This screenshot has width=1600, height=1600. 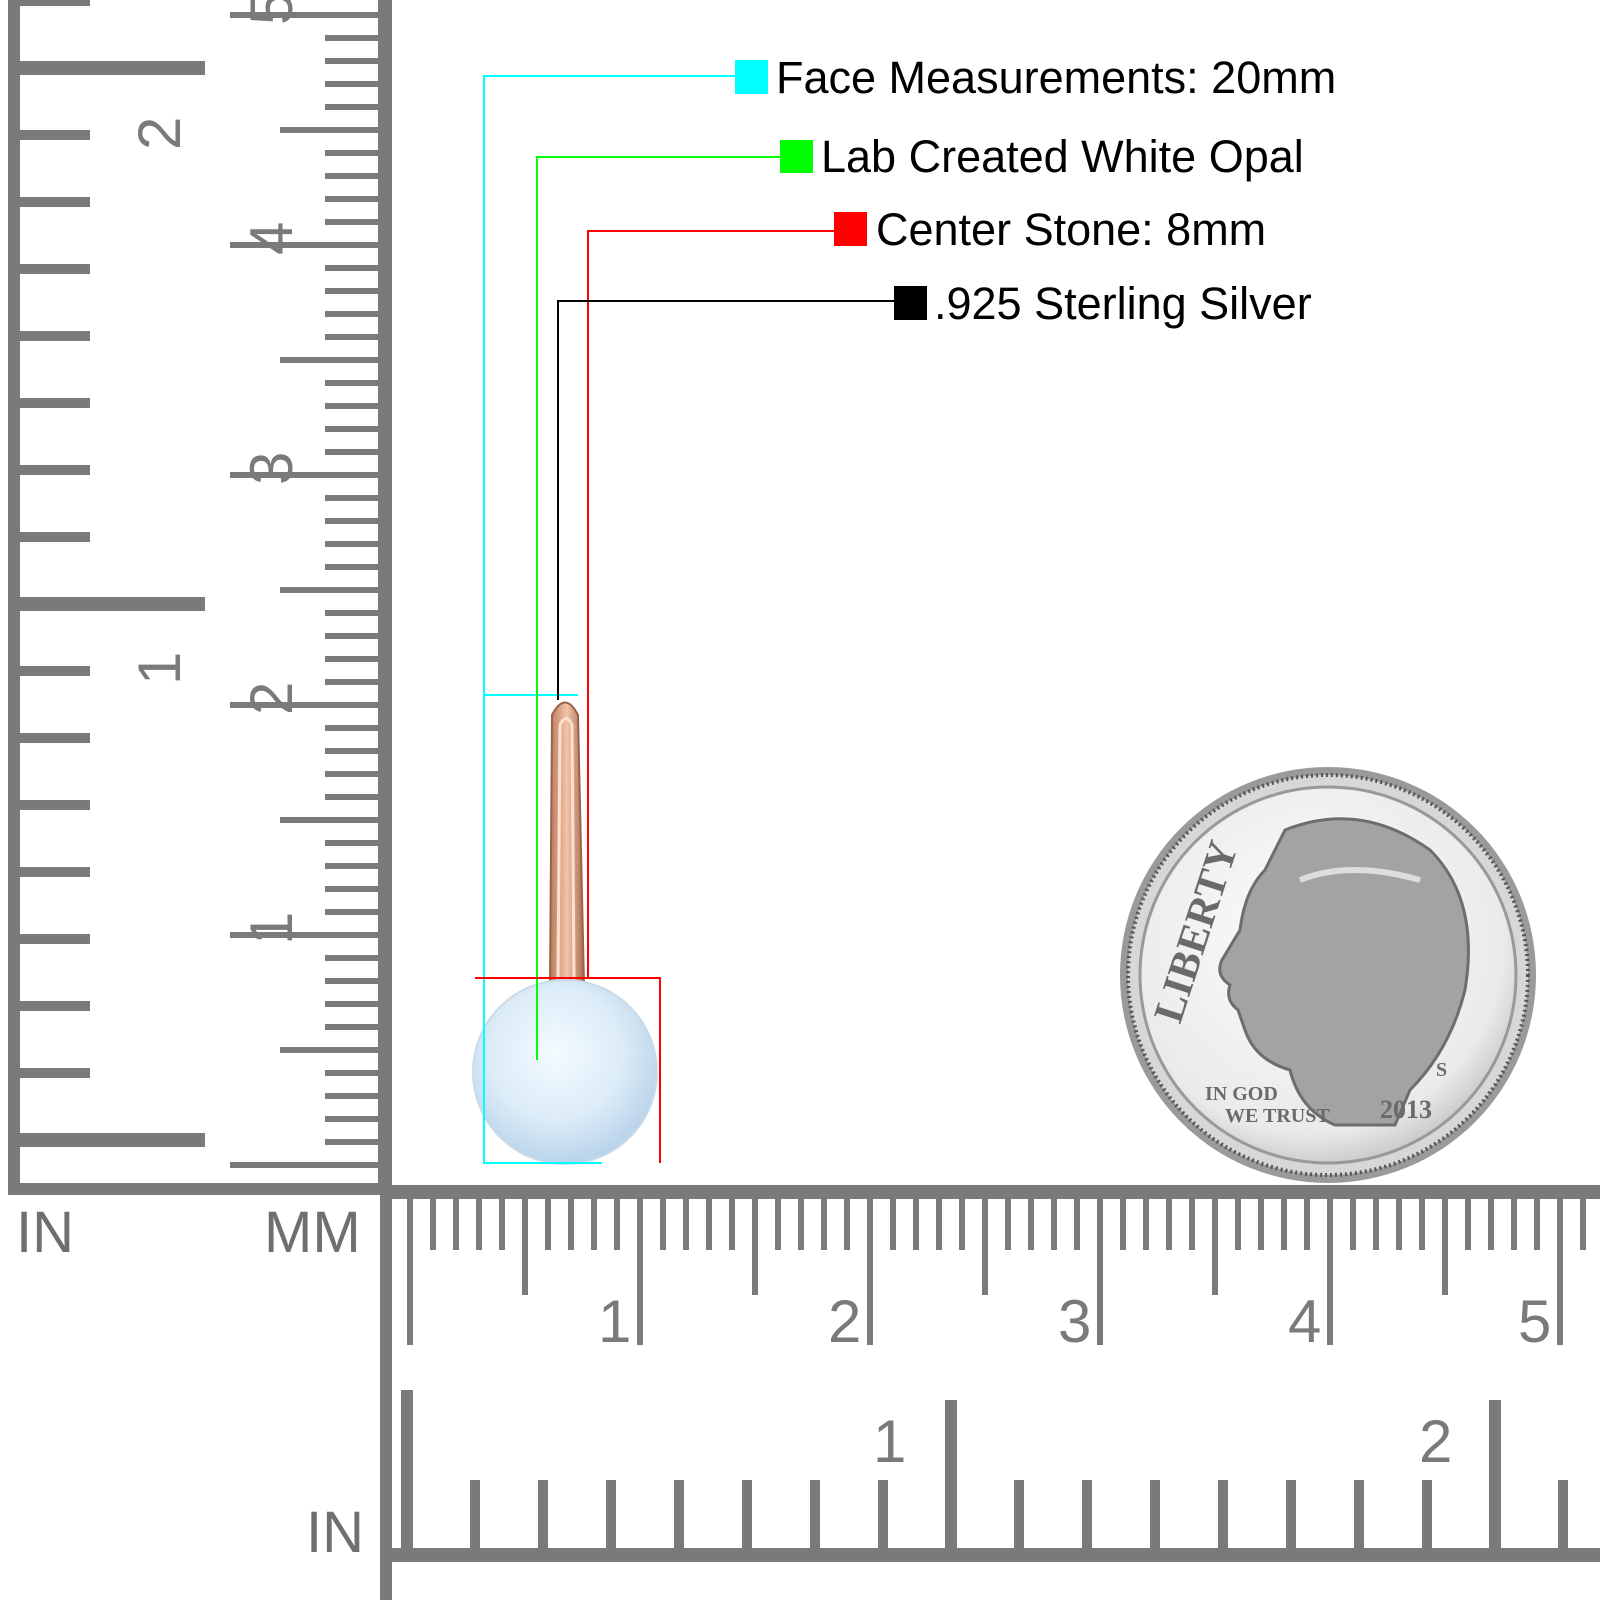 I want to click on center-stone-swatch, so click(x=850, y=229).